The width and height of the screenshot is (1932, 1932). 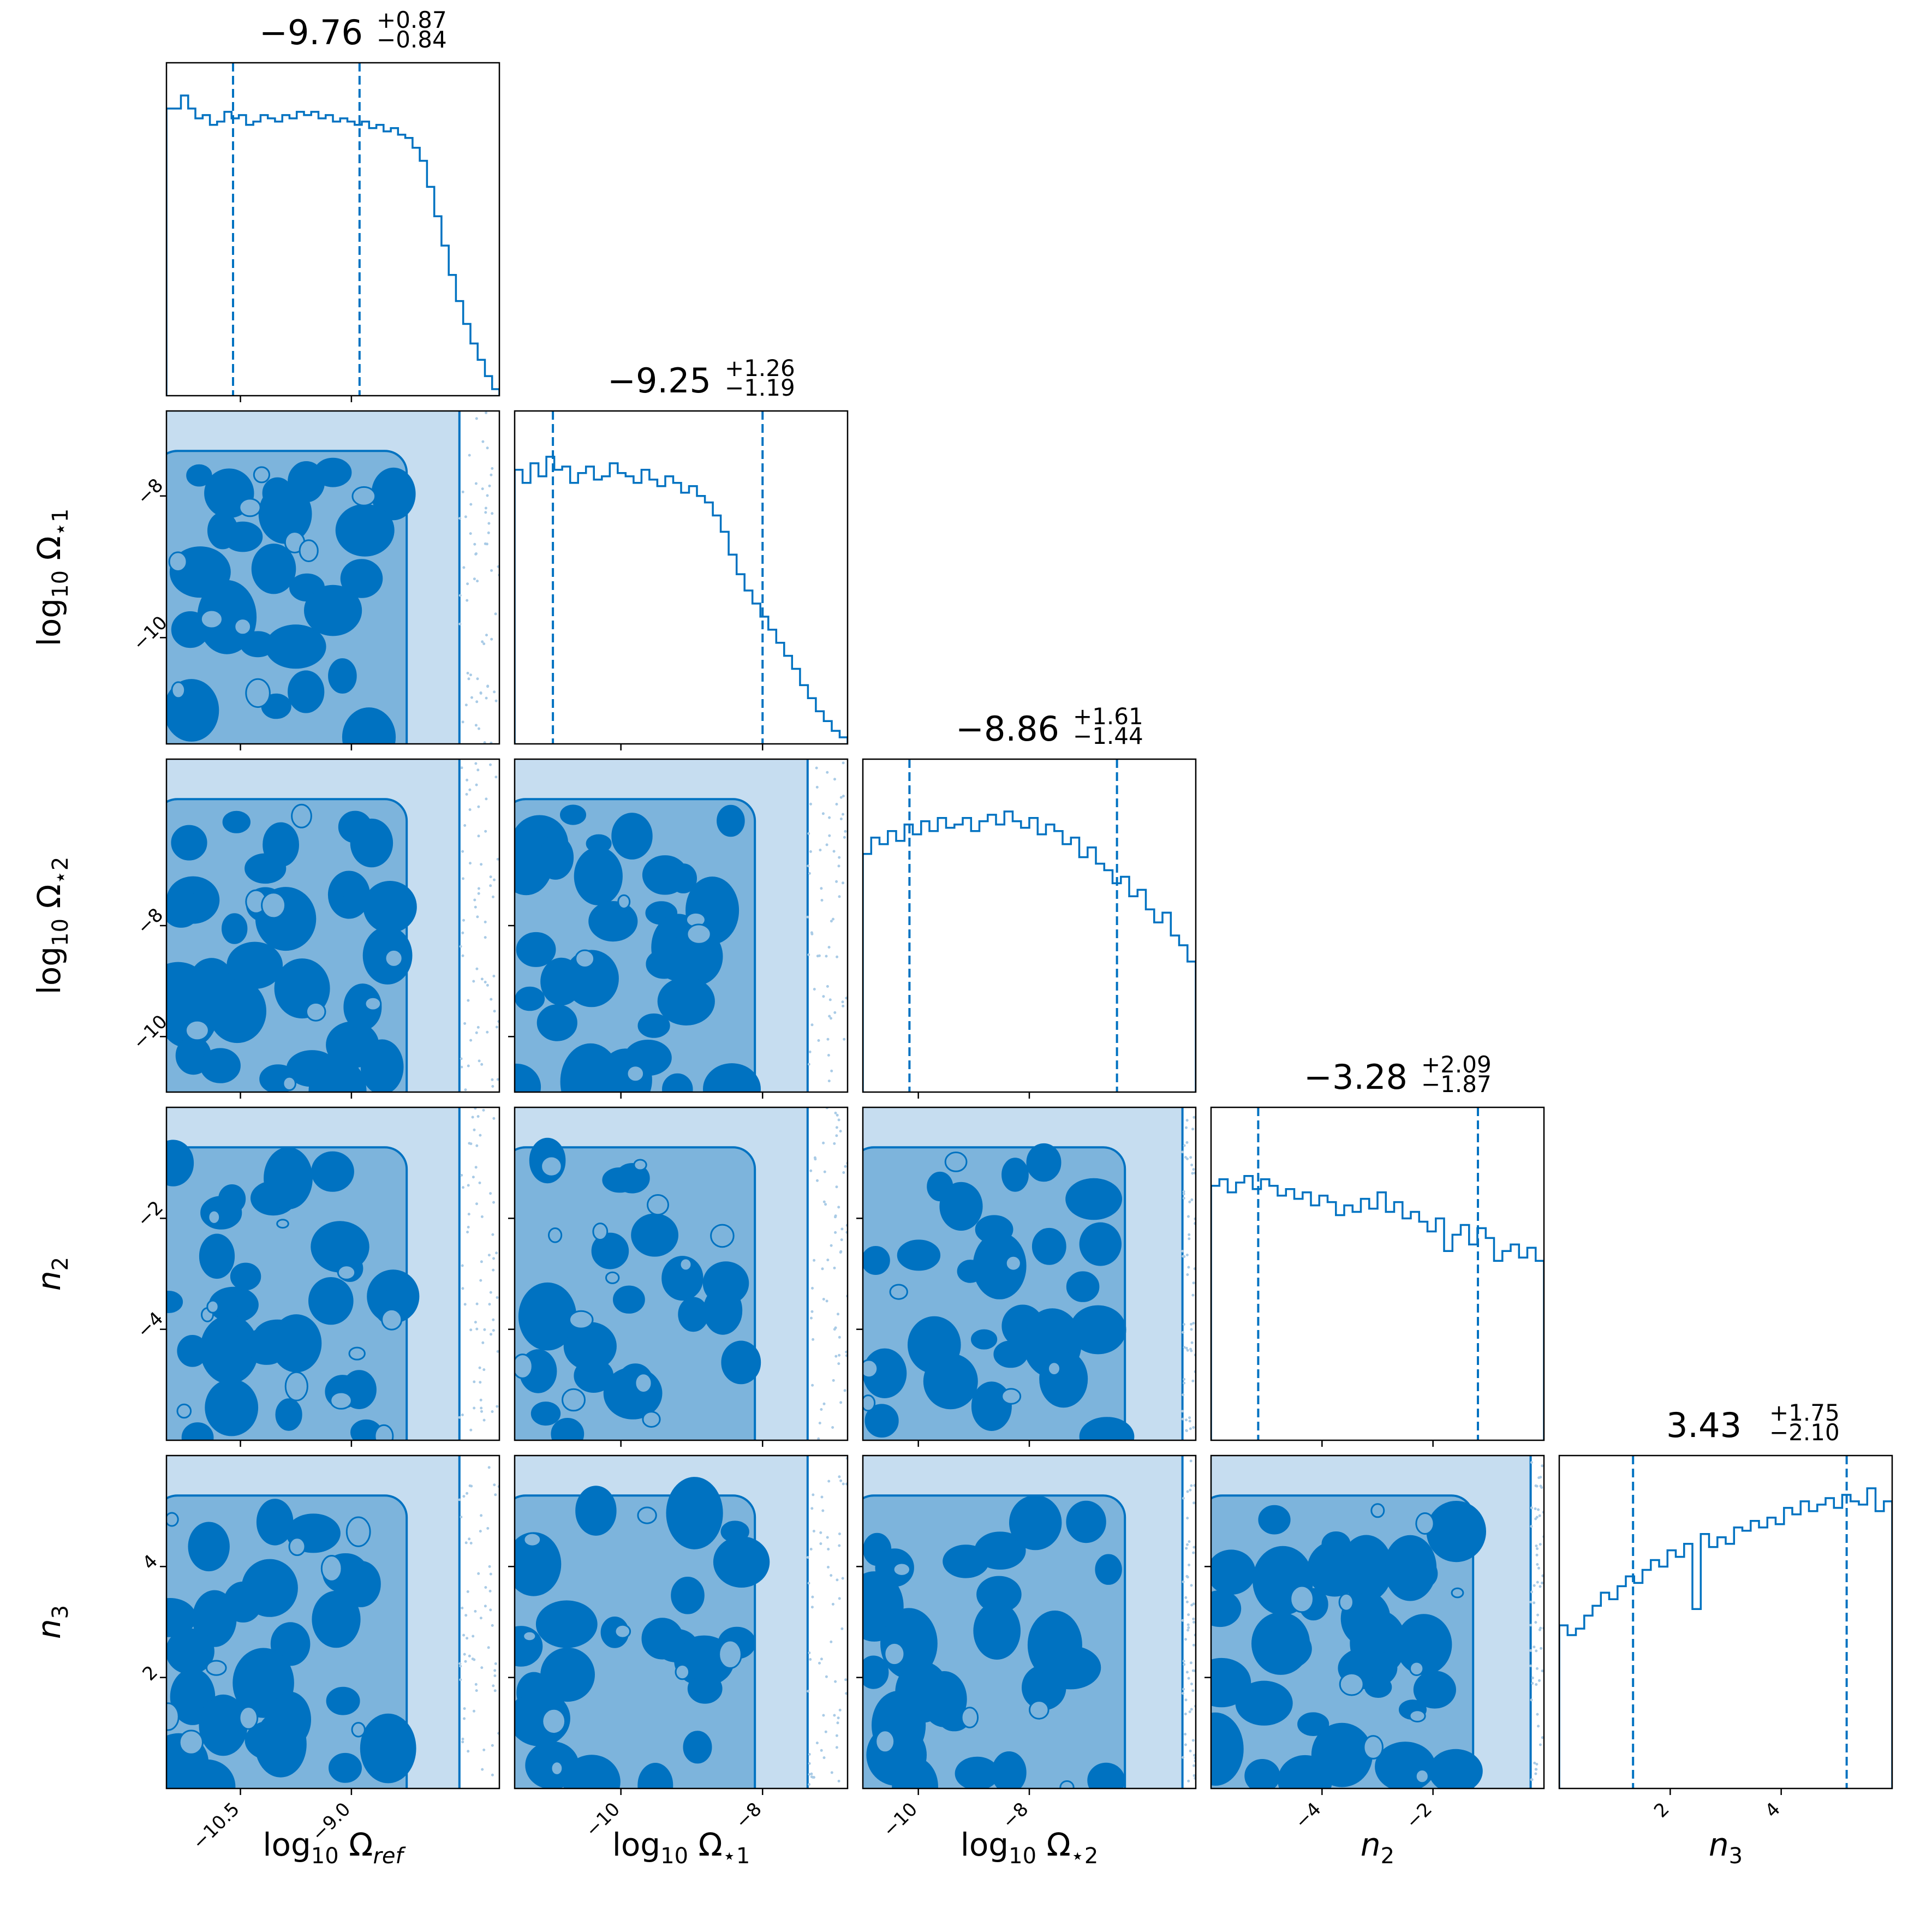 What do you see at coordinates (150, 1214) in the screenshot?
I see `y-tick-label: −2` at bounding box center [150, 1214].